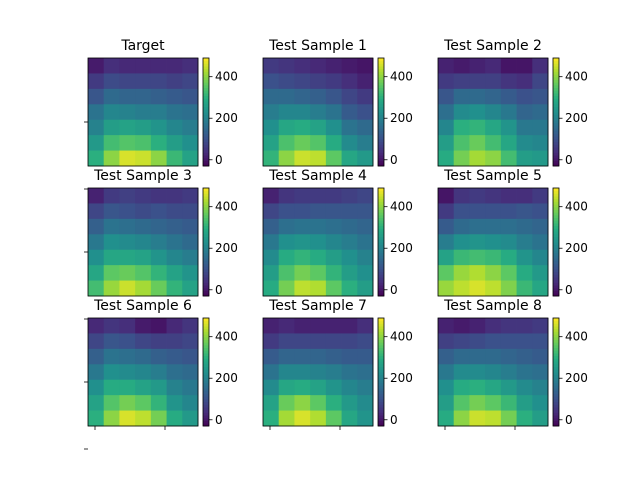 Image resolution: width=640 pixels, height=480 pixels. I want to click on colorbar-frame, so click(381, 242).